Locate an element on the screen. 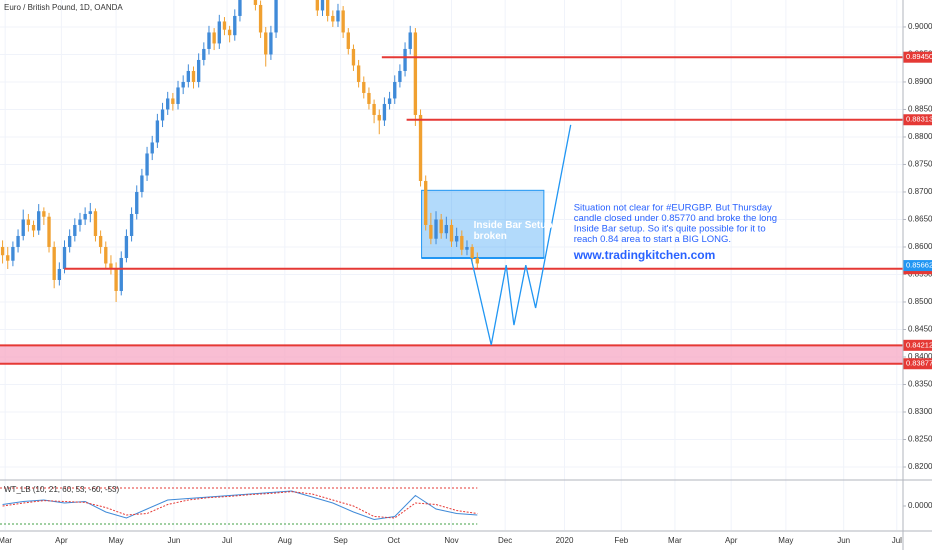 The image size is (932, 550). x-tick-label: Aug is located at coordinates (285, 540).